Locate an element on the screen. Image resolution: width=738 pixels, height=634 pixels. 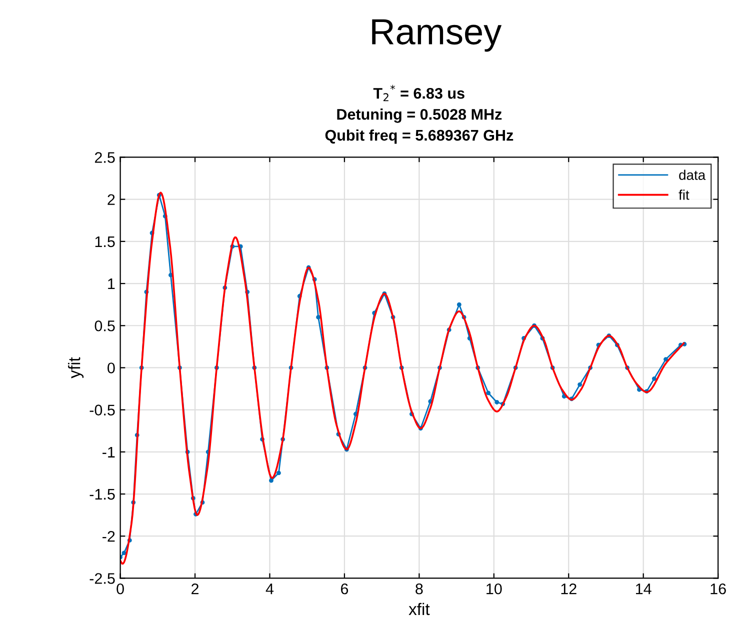
x-tick-label: 4 is located at coordinates (270, 589).